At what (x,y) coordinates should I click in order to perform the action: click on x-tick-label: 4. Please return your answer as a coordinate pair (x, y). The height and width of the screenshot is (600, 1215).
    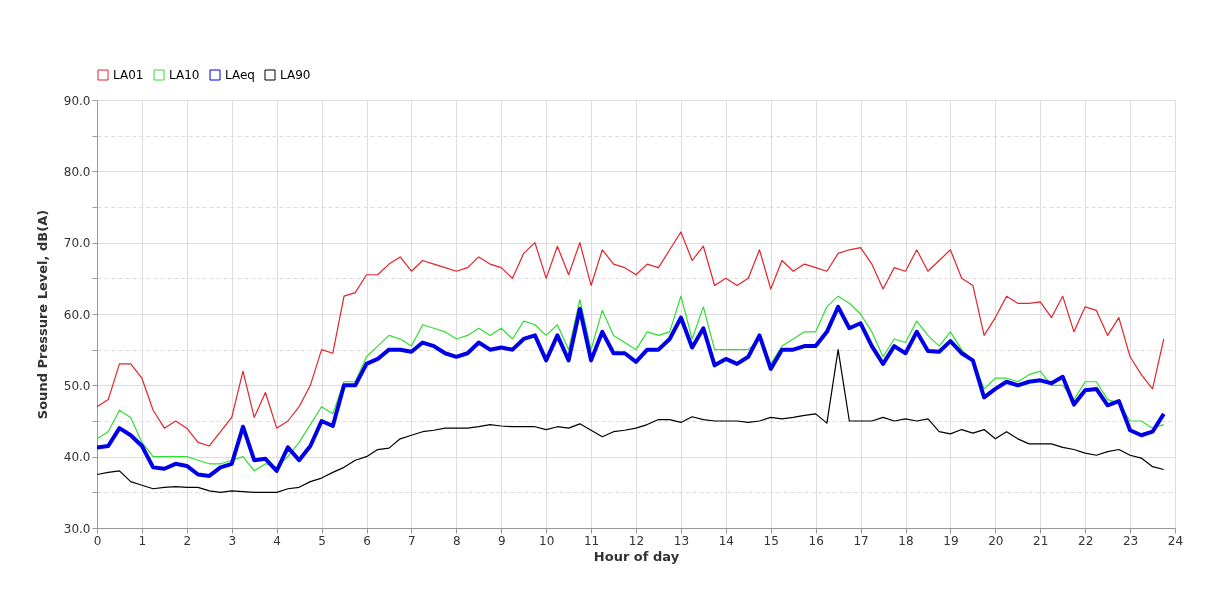
    Looking at the image, I should click on (277, 540).